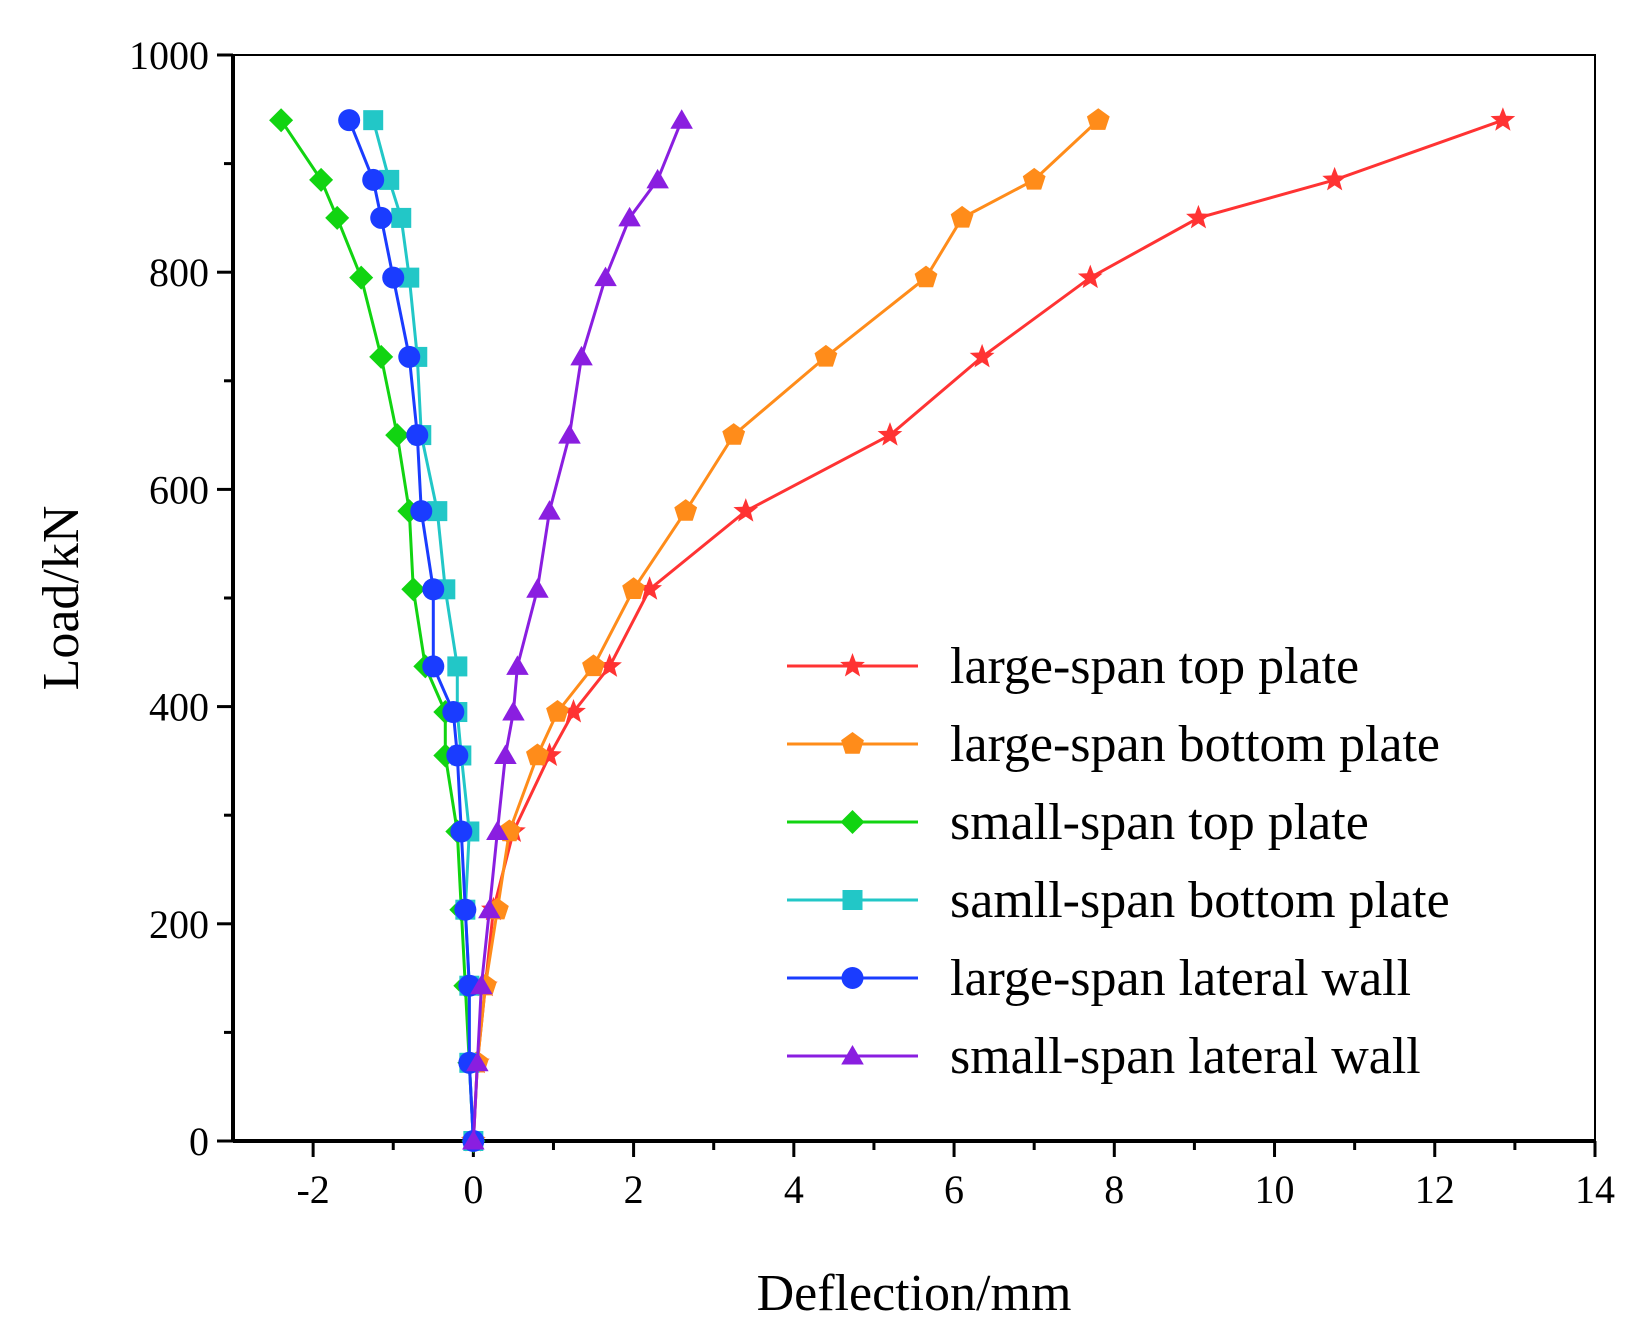 This screenshot has width=1633, height=1341. I want to click on y-tick-label: 800, so click(179, 272).